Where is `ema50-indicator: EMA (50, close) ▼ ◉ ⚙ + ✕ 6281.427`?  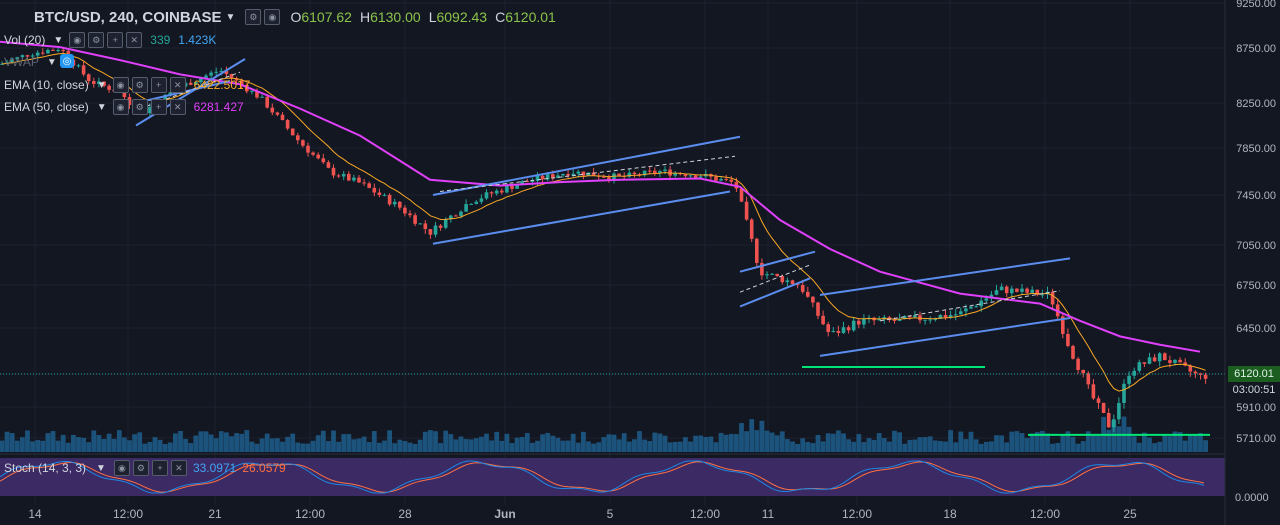 ema50-indicator: EMA (50, close) ▼ ◉ ⚙ + ✕ 6281.427 is located at coordinates (124, 107).